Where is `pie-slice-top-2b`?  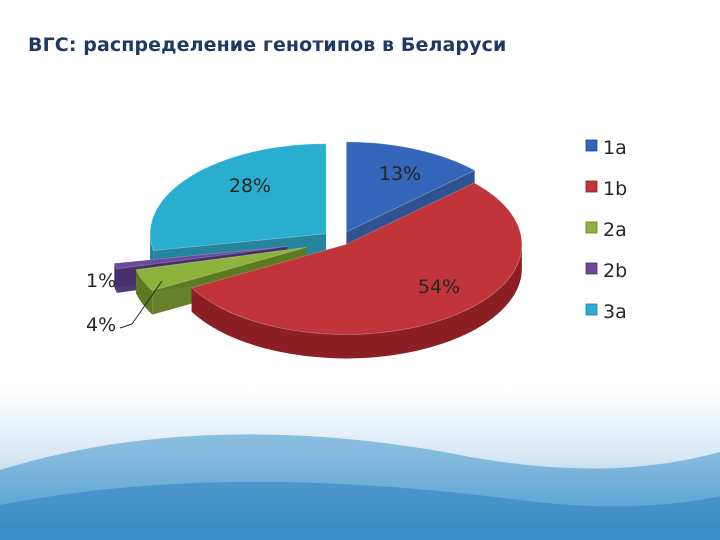 pie-slice-top-2b is located at coordinates (200, 258).